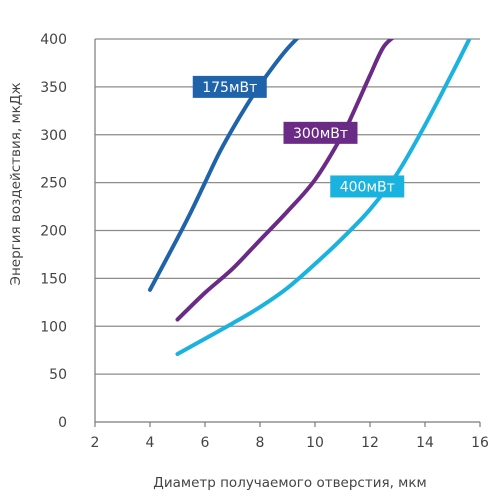 This screenshot has width=502, height=502. I want to click on y-tick-label-150: 150, so click(53, 279).